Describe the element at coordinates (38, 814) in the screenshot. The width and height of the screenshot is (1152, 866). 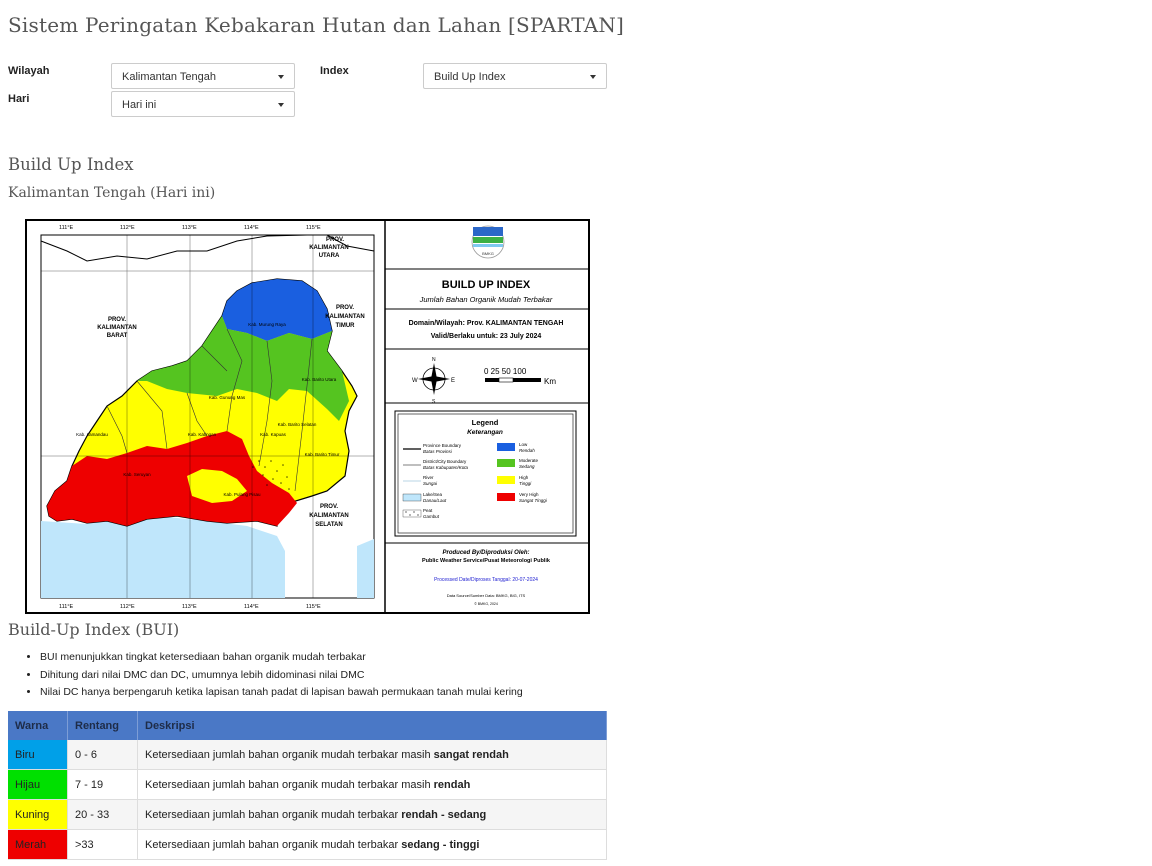
I see `color-swatch-cell: Kuning` at that location.